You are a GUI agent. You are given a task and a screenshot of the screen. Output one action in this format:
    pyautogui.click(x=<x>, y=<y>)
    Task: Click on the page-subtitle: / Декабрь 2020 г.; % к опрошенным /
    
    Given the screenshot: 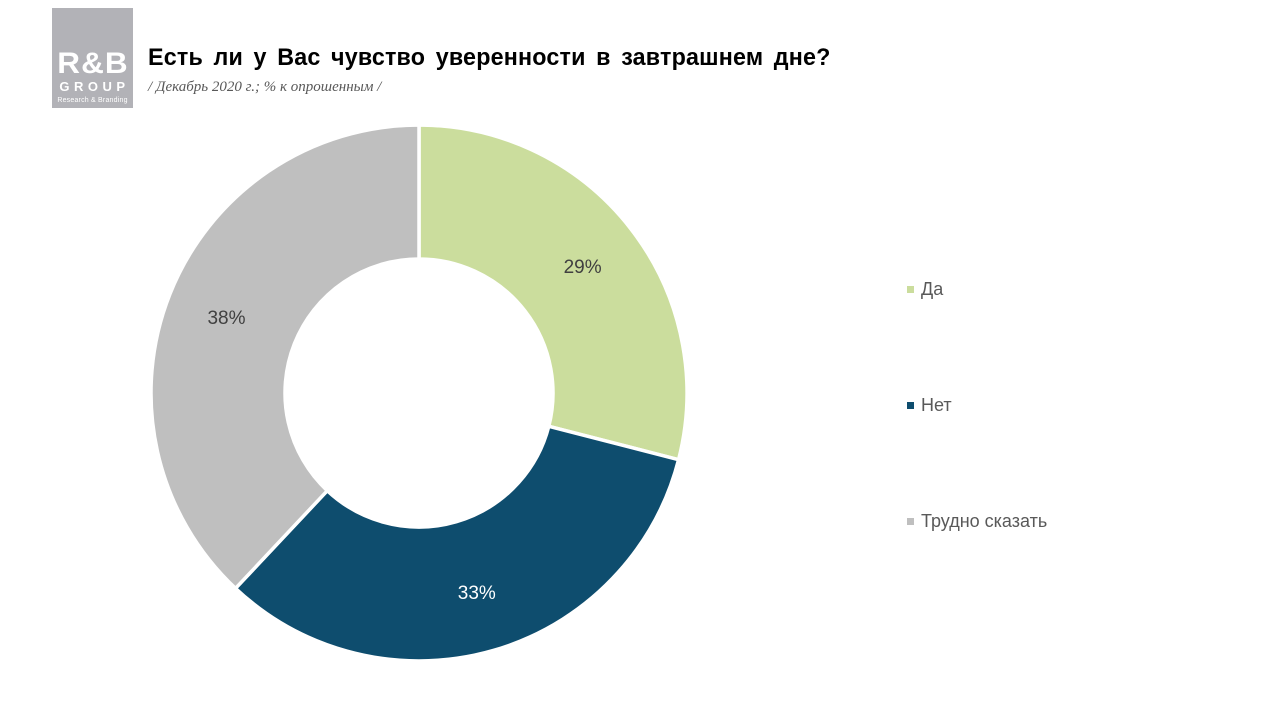 What is the action you would take?
    pyautogui.click(x=265, y=87)
    